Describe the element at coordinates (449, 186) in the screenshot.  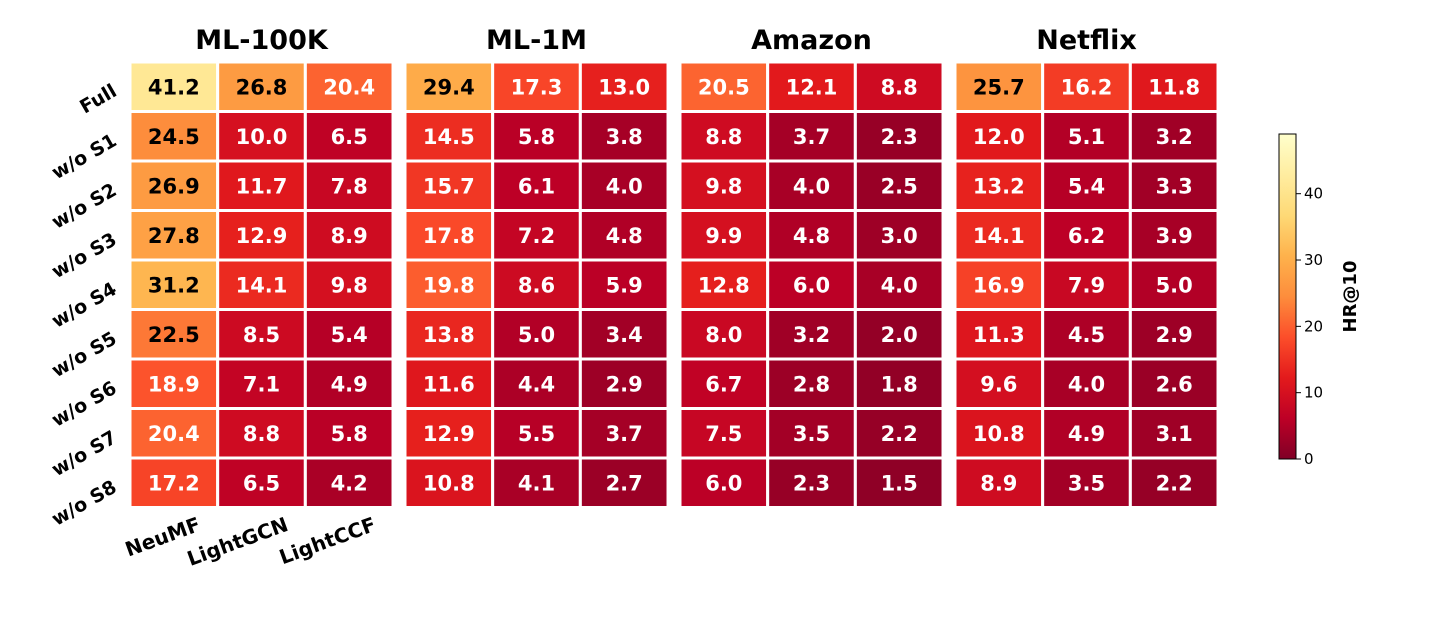
I see `cell-value: 15.7` at that location.